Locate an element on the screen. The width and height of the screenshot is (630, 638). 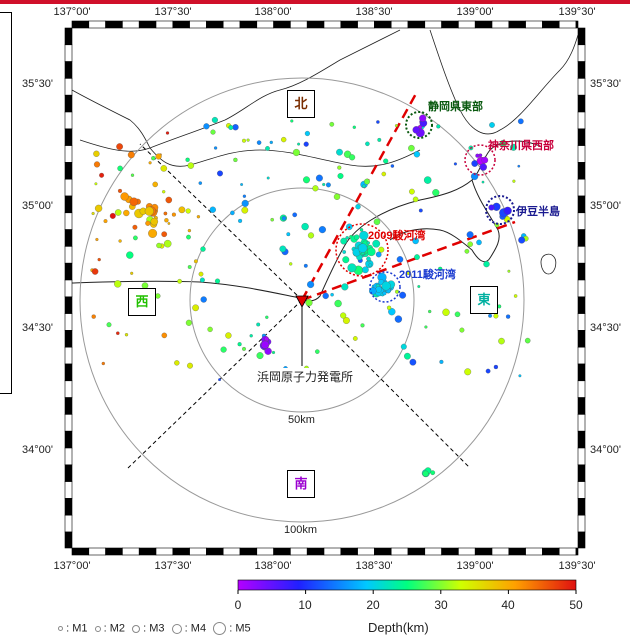
legend-symbol-m5 is located at coordinates (220, 628).